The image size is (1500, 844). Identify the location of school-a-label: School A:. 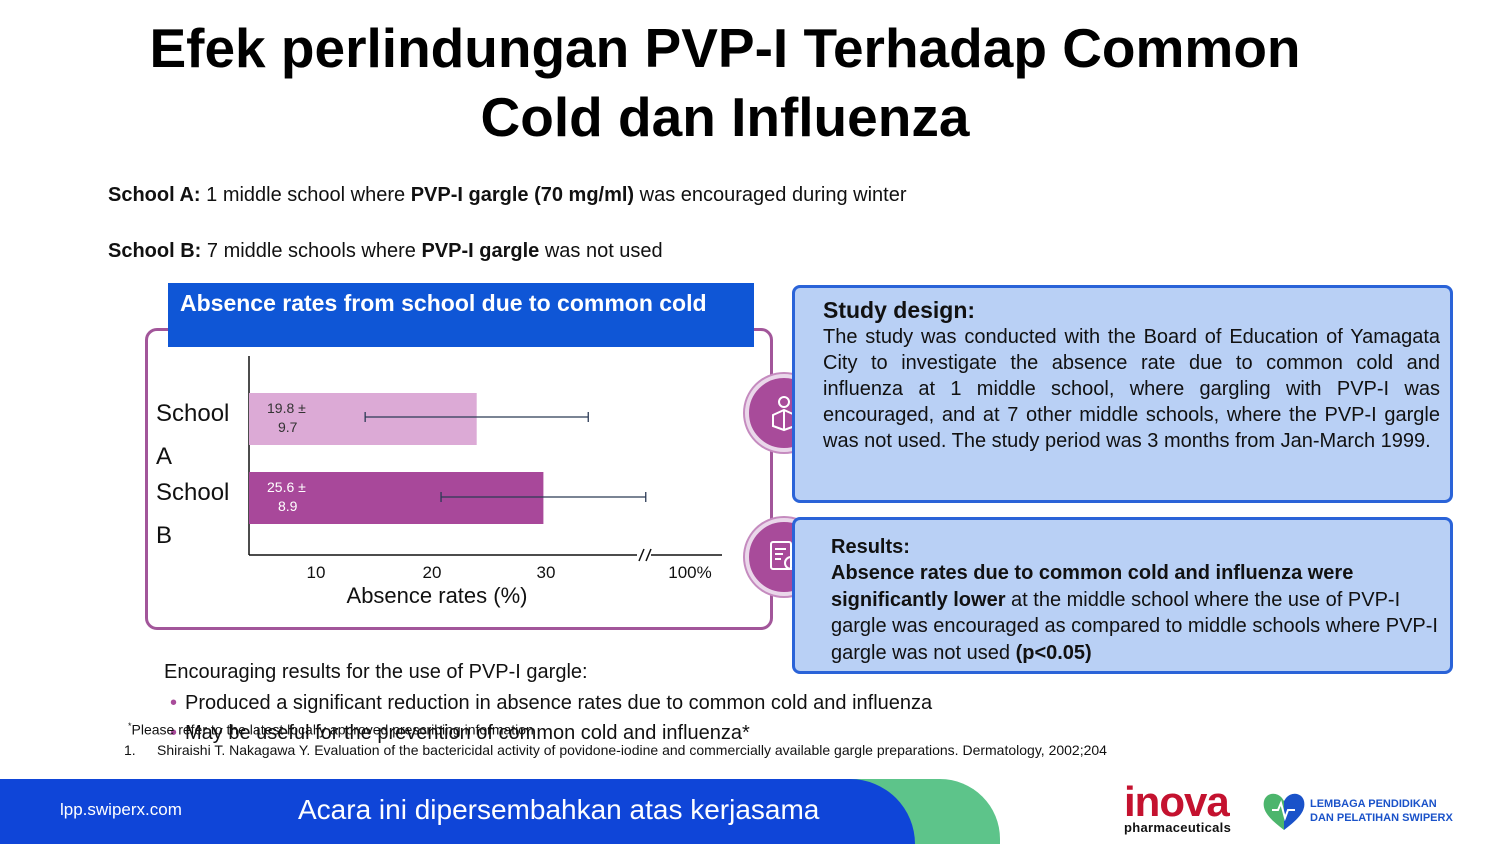
(154, 195).